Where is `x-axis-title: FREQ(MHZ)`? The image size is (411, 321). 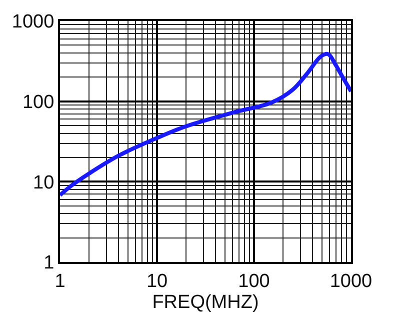 x-axis-title: FREQ(MHZ) is located at coordinates (205, 303).